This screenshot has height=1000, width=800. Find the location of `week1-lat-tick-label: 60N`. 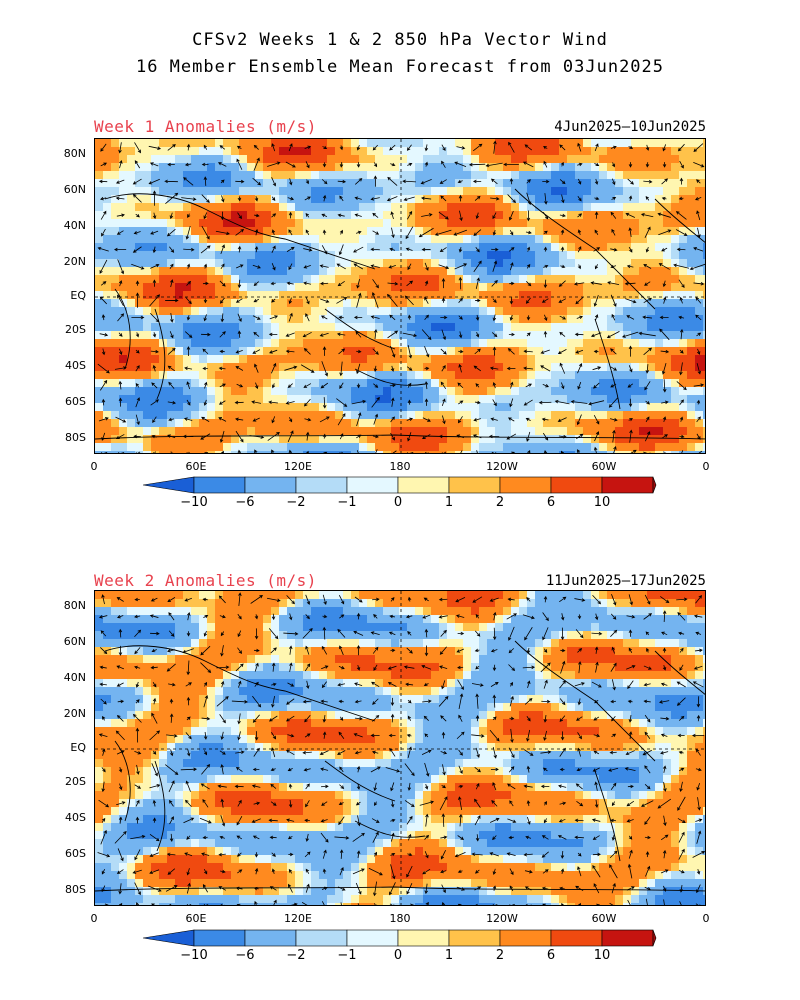

week1-lat-tick-label: 60N is located at coordinates (74, 189).